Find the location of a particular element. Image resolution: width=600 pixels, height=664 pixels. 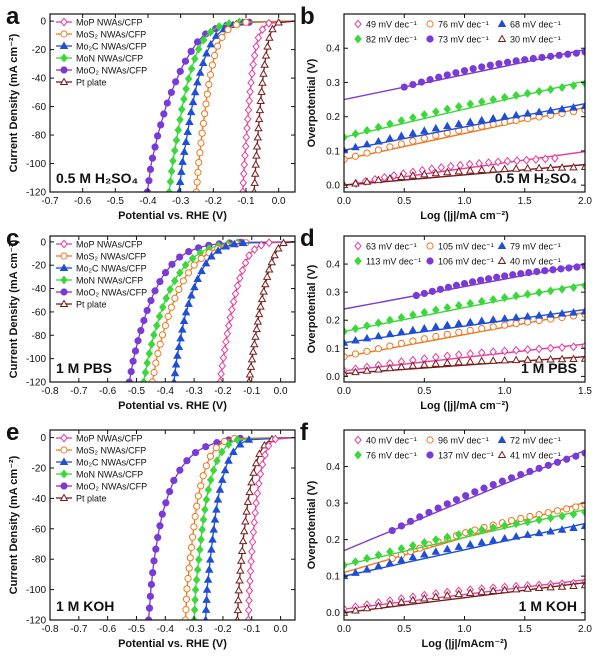

x-tick-label: -0.2 is located at coordinates (223, 629).